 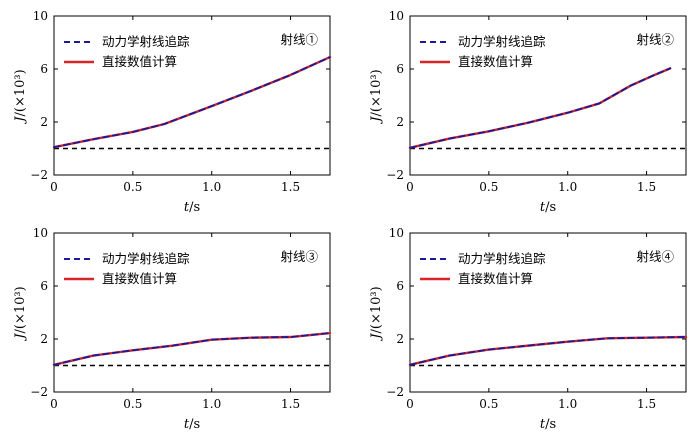 What do you see at coordinates (299, 256) in the screenshot?
I see `panel-title: 射线③` at bounding box center [299, 256].